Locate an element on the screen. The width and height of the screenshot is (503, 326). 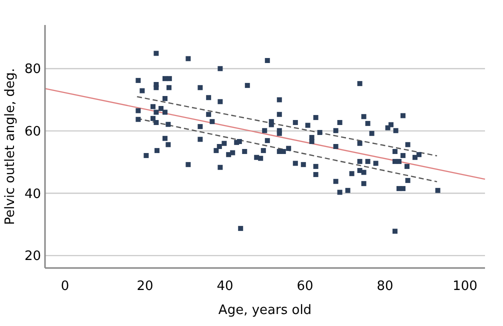
y-tick-label: 60 is located at coordinates (32, 132).